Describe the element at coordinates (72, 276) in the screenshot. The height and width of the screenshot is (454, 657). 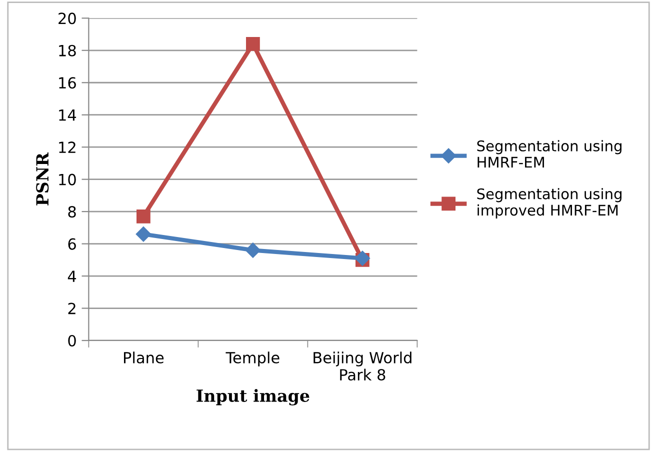
I see `y-tick-label: 4` at that location.